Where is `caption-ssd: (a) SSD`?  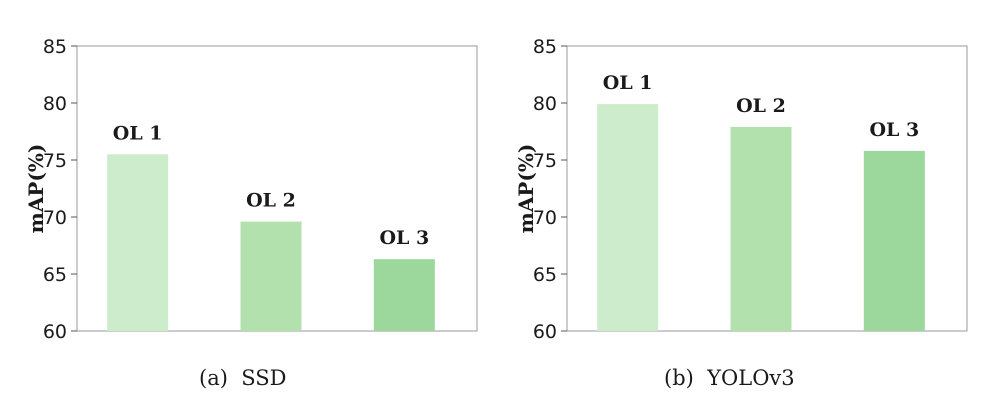 caption-ssd: (a) SSD is located at coordinates (243, 378).